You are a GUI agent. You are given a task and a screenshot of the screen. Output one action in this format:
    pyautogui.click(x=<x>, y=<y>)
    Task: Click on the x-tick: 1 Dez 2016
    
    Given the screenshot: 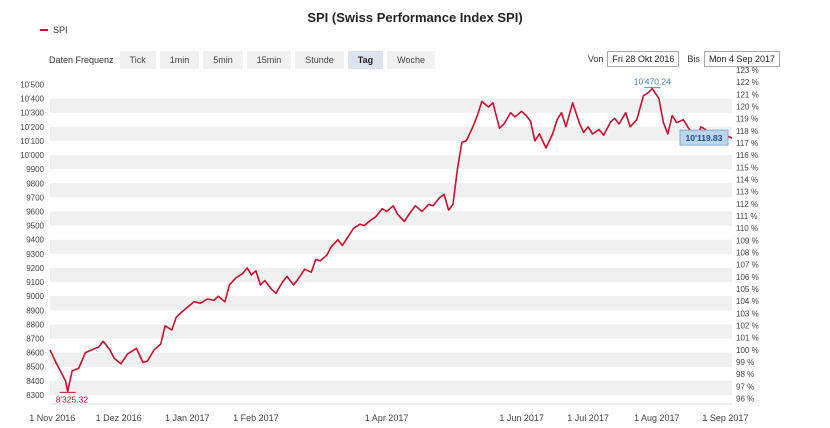 What is the action you would take?
    pyautogui.click(x=119, y=418)
    